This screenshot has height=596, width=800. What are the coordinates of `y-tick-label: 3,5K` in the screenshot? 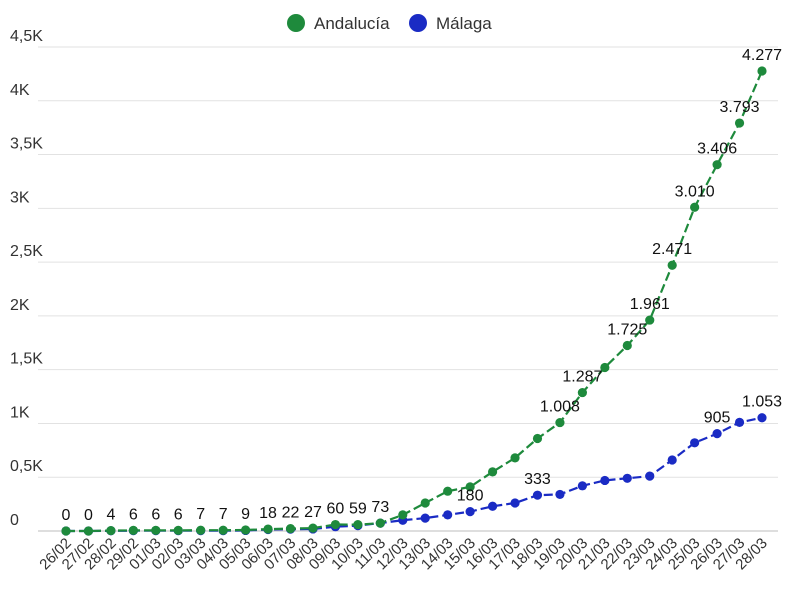 It's located at (26, 144).